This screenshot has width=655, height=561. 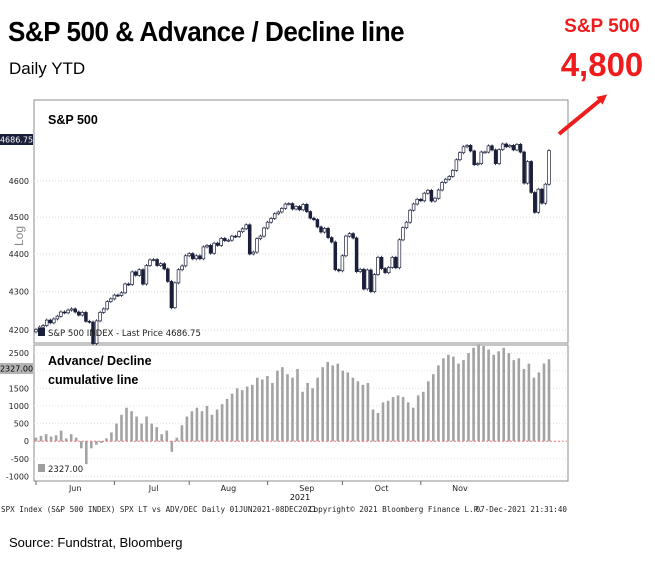 I want to click on ad-tick-label: 500, so click(x=21, y=424).